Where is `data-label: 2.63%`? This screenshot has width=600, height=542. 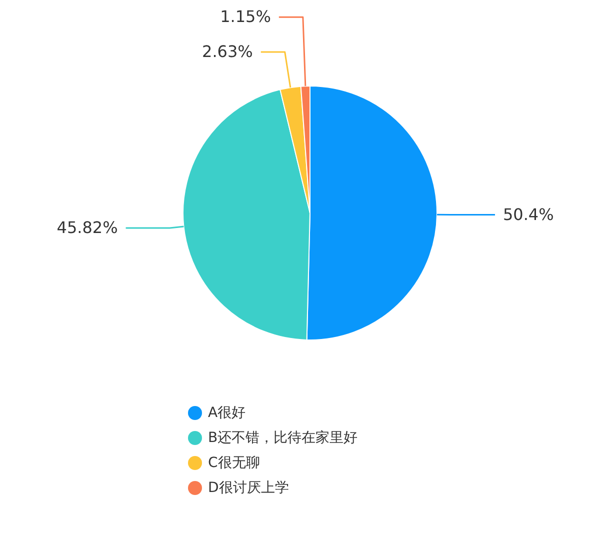 data-label: 2.63% is located at coordinates (227, 51).